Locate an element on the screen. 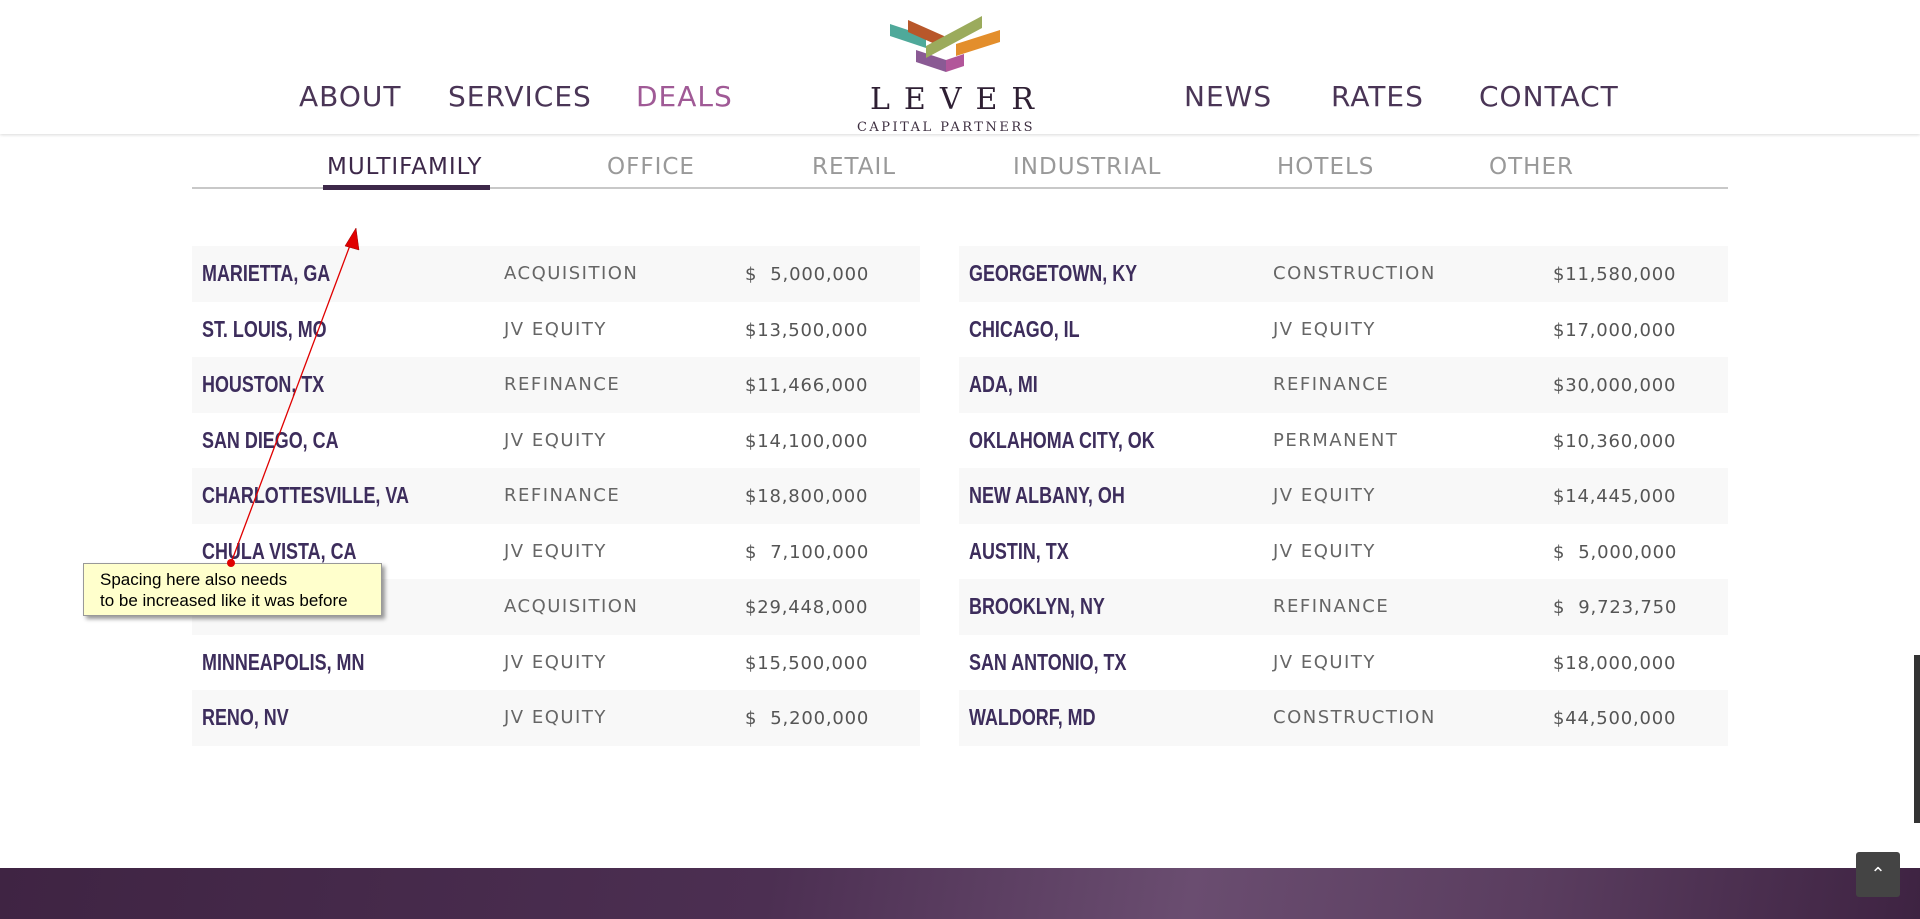  table-row: MINNEAPOLIS, MN JV EQUITY $15,500,000 is located at coordinates (556, 663).